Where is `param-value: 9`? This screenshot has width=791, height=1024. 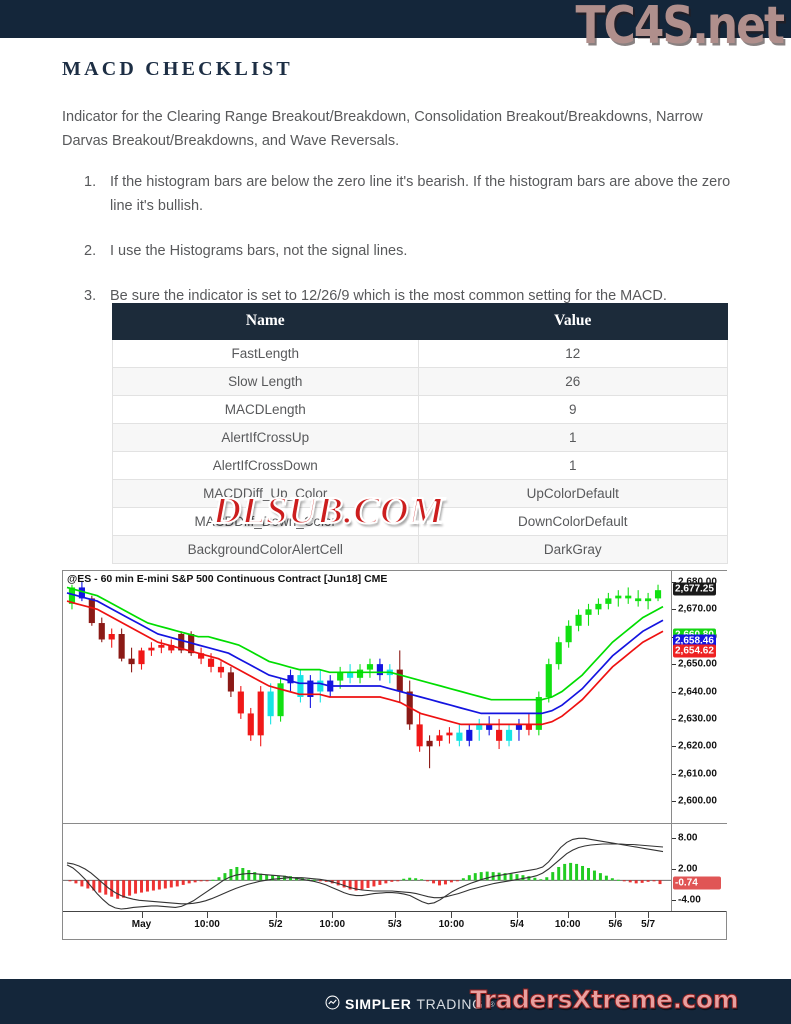 param-value: 9 is located at coordinates (573, 409).